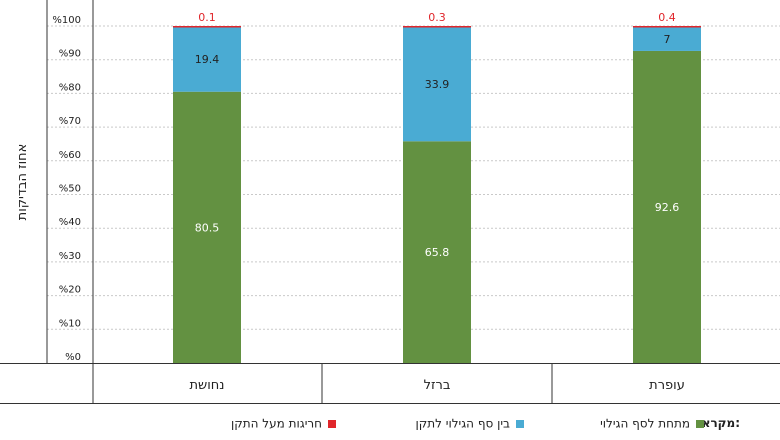 This screenshot has height=440, width=780. What do you see at coordinates (70, 189) in the screenshot?
I see `y-tick-label: %50` at bounding box center [70, 189].